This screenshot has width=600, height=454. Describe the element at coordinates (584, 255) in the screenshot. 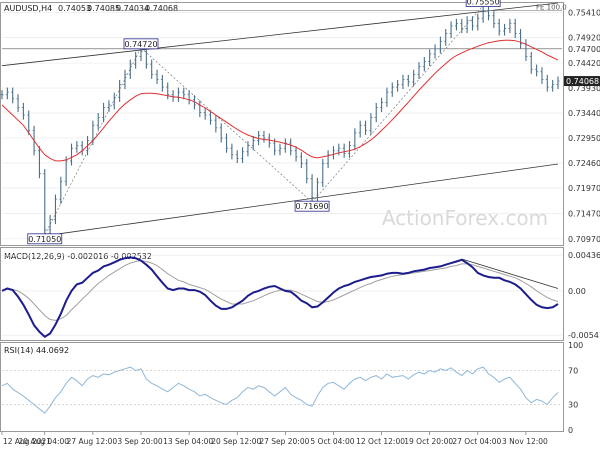

I see `macd-tick-label: 0.004367` at that location.